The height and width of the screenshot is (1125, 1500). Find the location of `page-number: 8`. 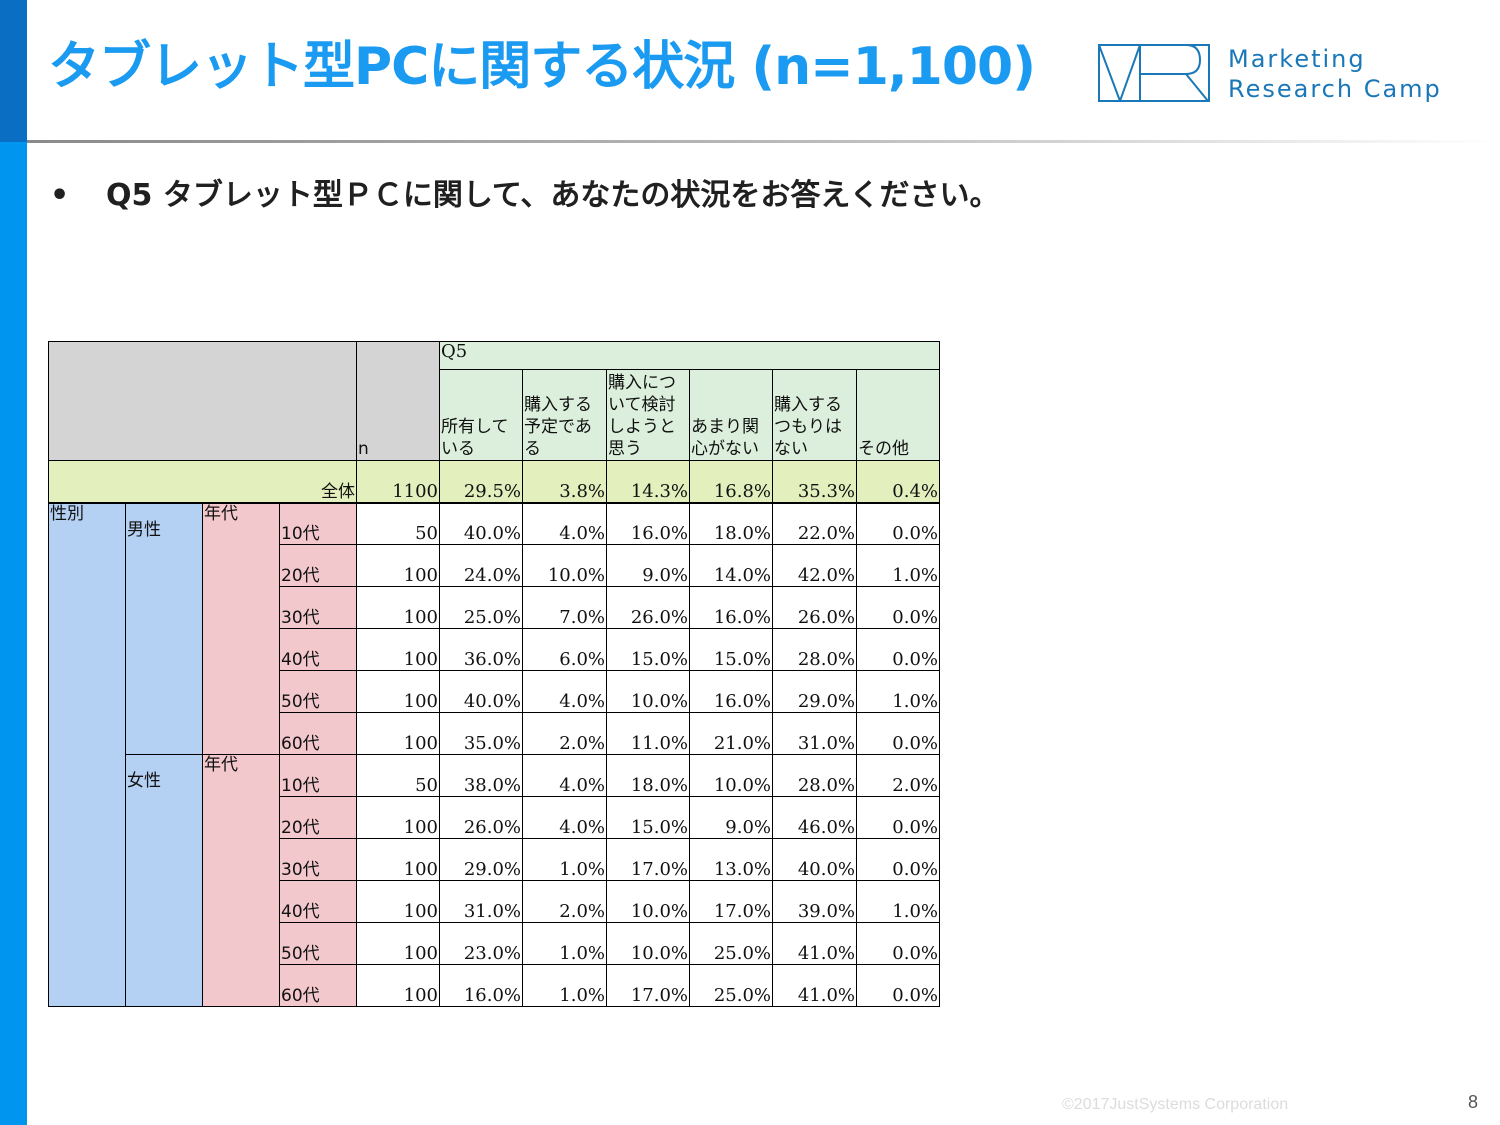

page-number: 8 is located at coordinates (1473, 1102).